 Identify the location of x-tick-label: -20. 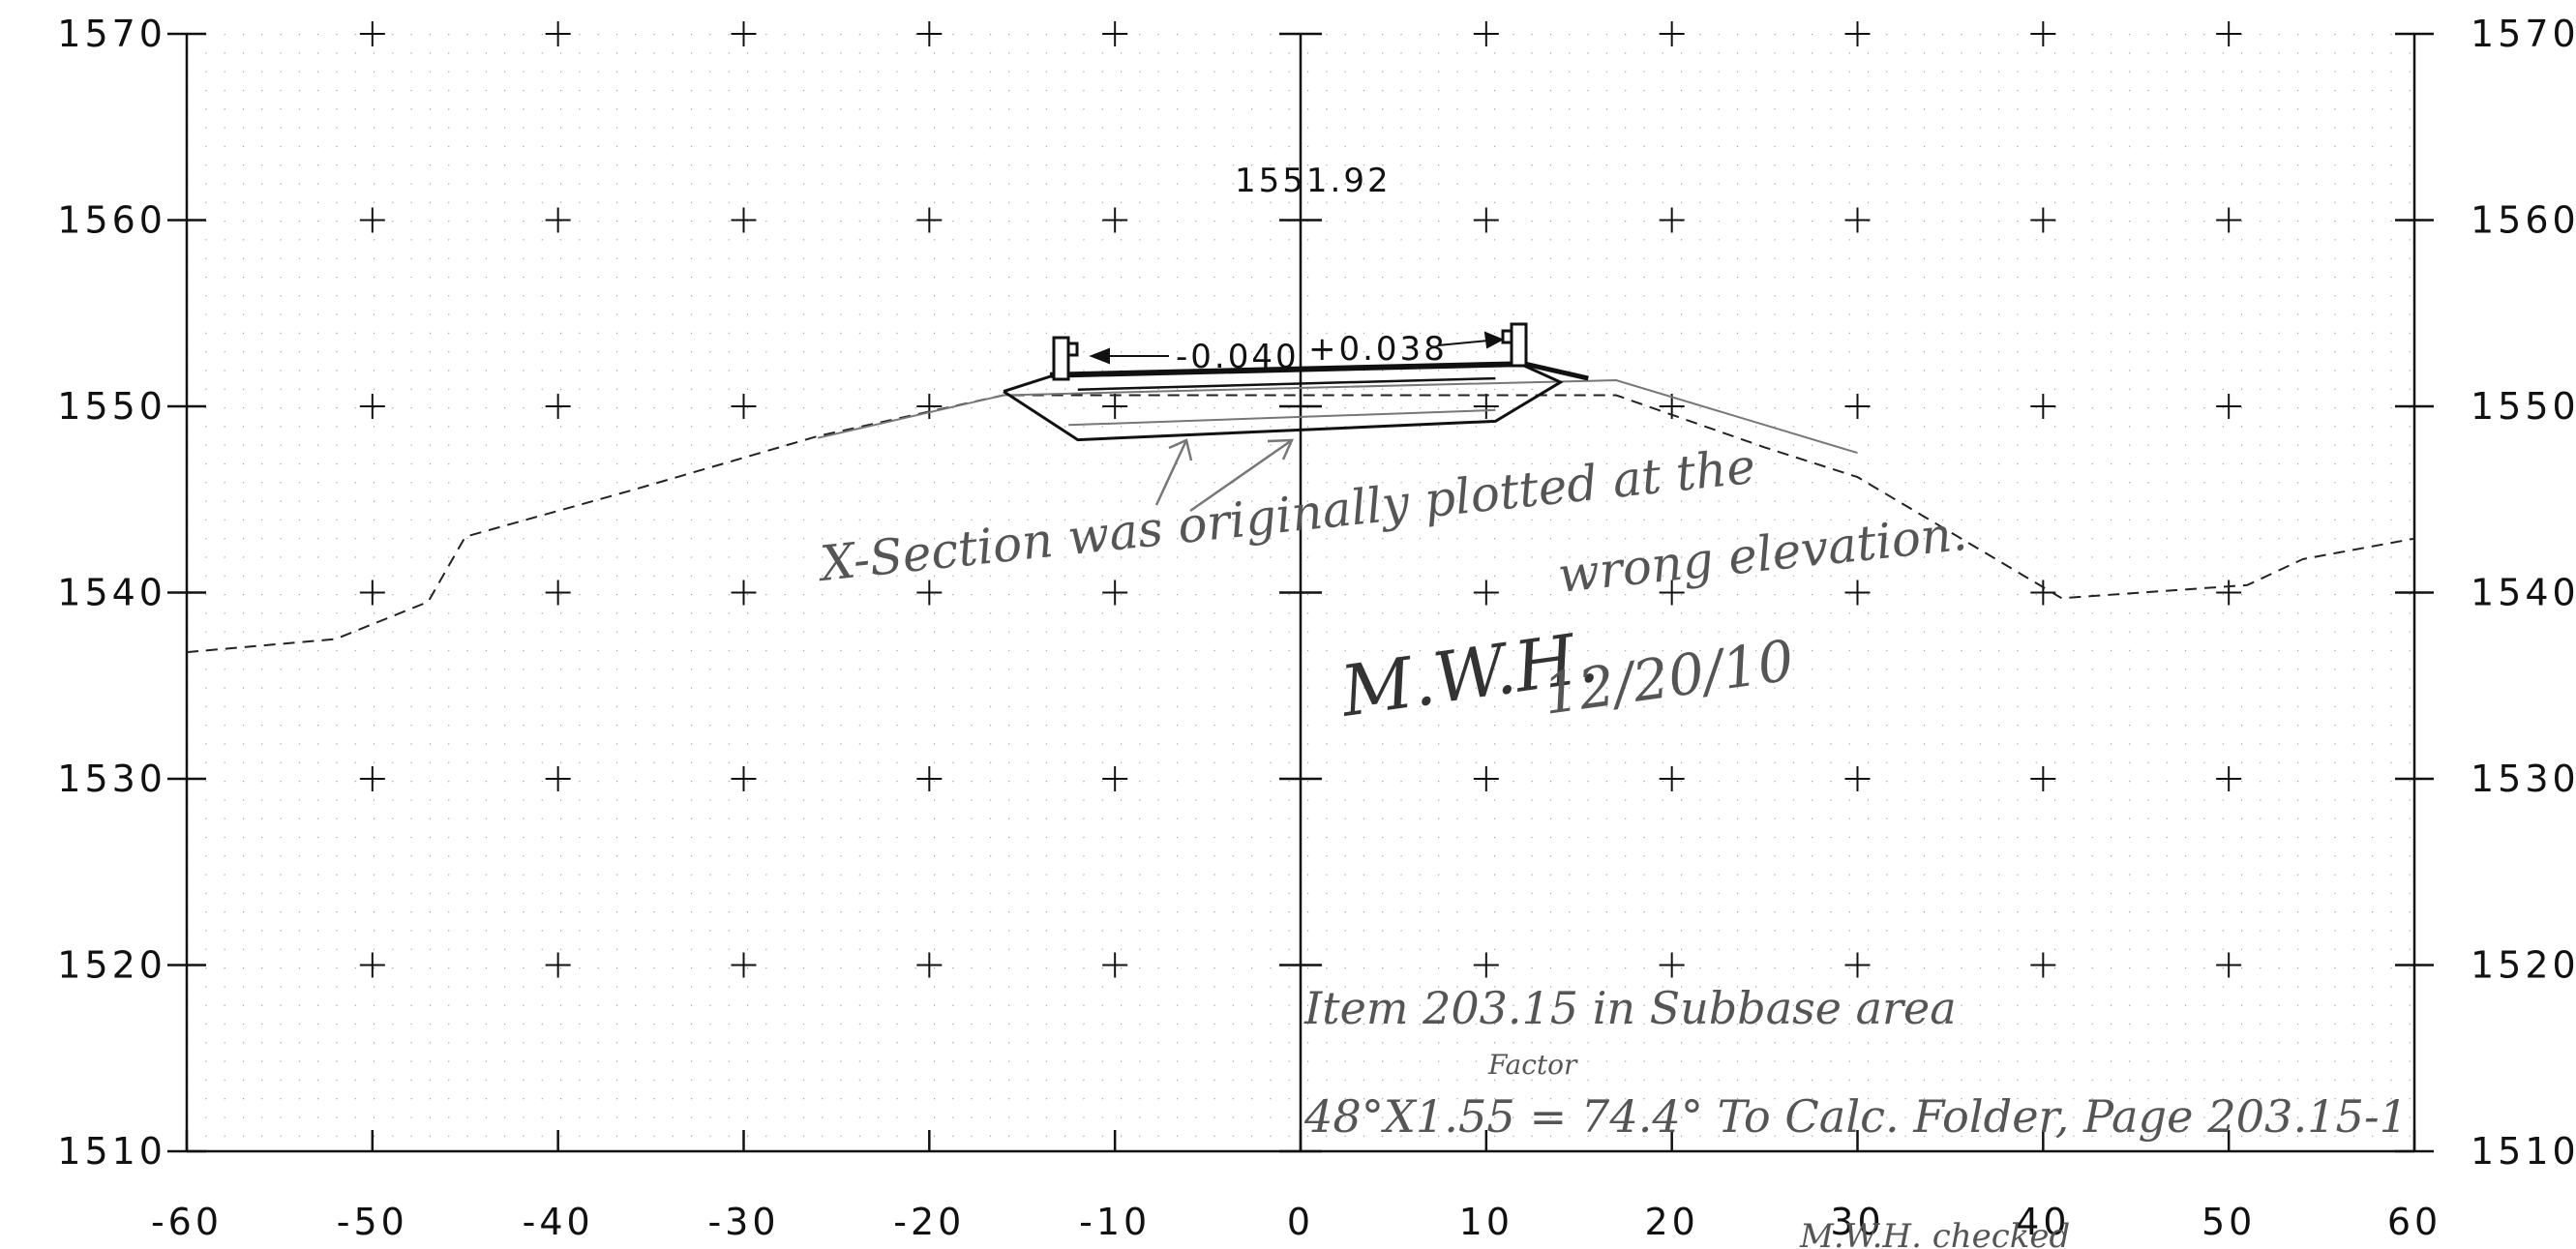
(929, 1222).